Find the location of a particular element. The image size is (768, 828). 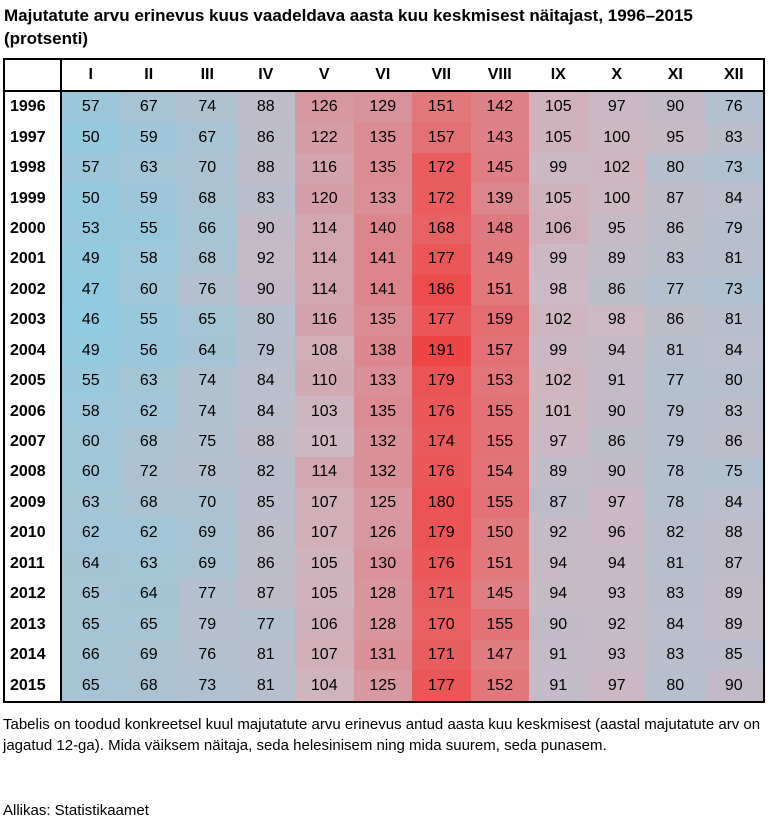

heatmap-cell: 53 is located at coordinates (90, 229).